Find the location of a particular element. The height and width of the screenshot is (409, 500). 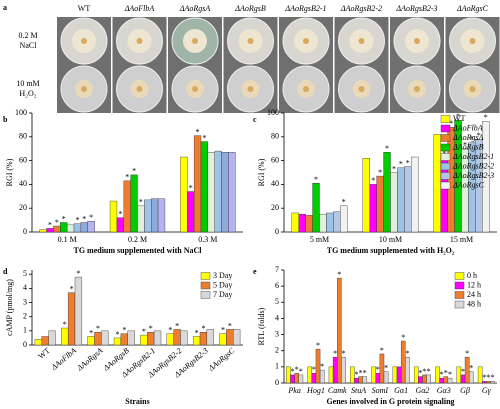

legend-label: 12 h is located at coordinates (474, 284).